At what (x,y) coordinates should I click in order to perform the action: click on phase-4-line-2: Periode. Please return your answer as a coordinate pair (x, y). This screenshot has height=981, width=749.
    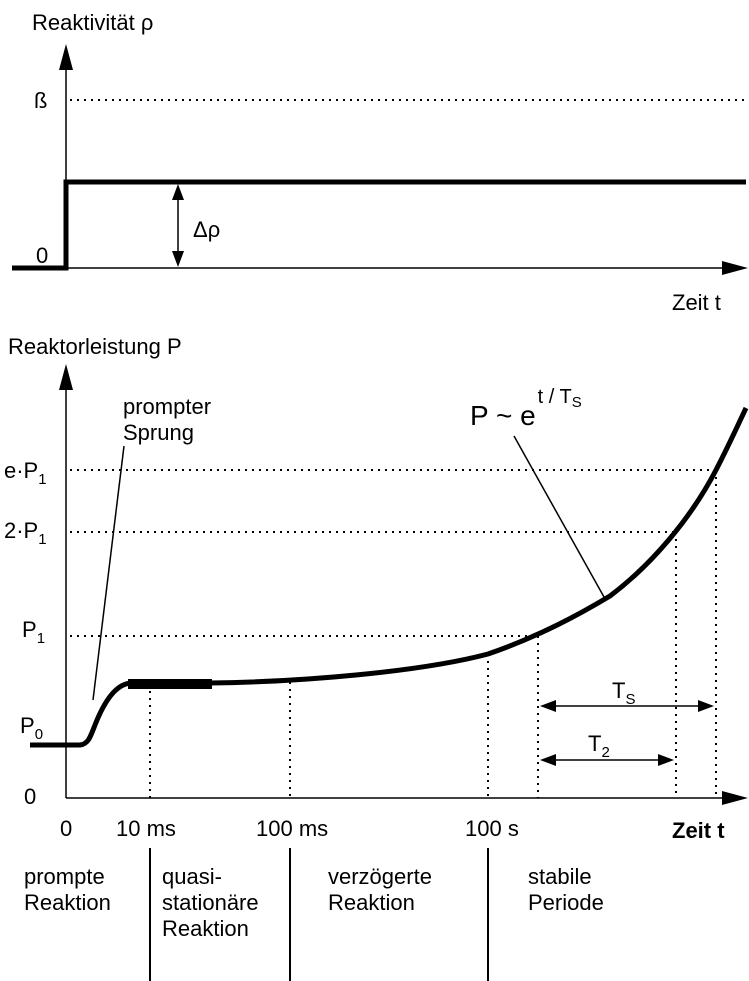
    Looking at the image, I should click on (566, 902).